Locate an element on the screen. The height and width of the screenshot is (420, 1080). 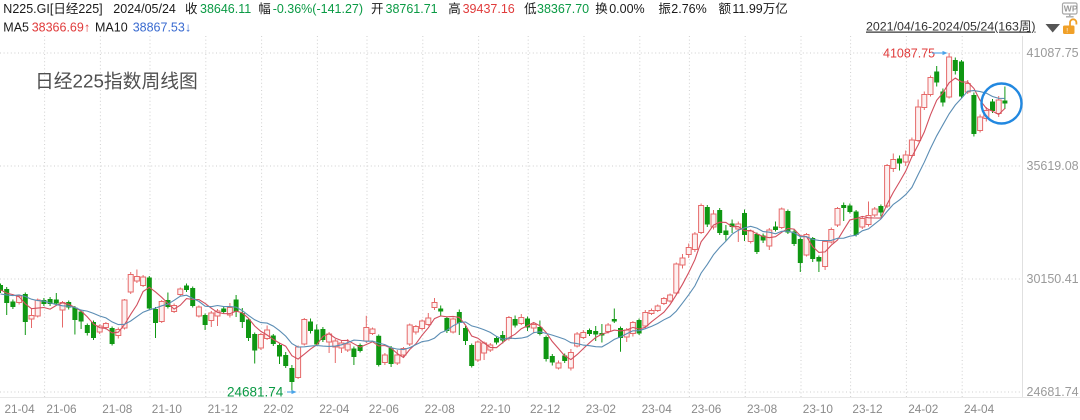
svg-text: 23-02 is located at coordinates (601, 409).